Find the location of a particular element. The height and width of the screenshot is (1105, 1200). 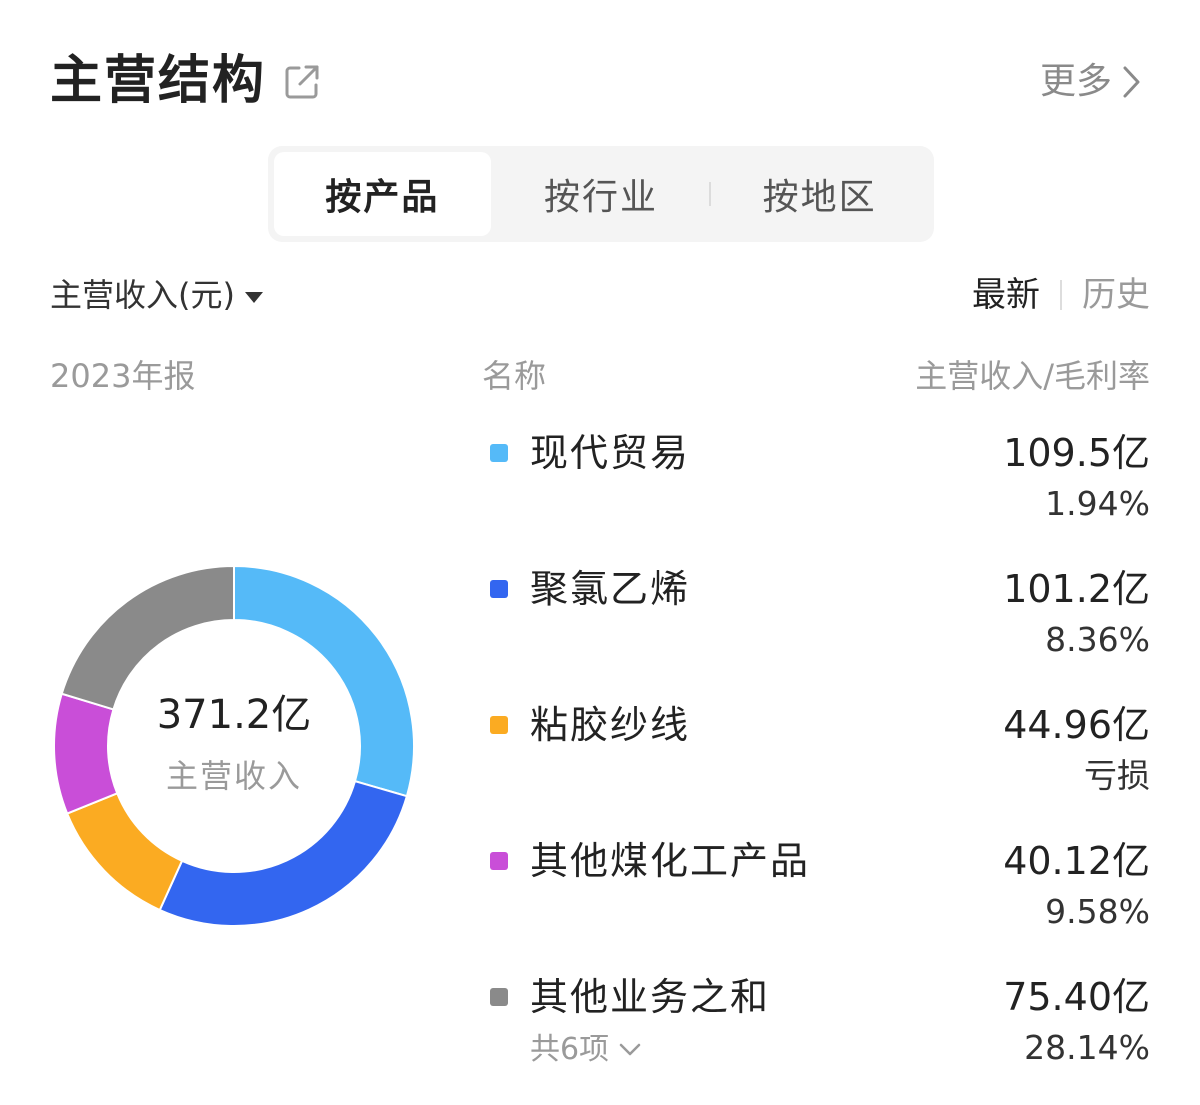

period-latest: 最新 is located at coordinates (1006, 295).